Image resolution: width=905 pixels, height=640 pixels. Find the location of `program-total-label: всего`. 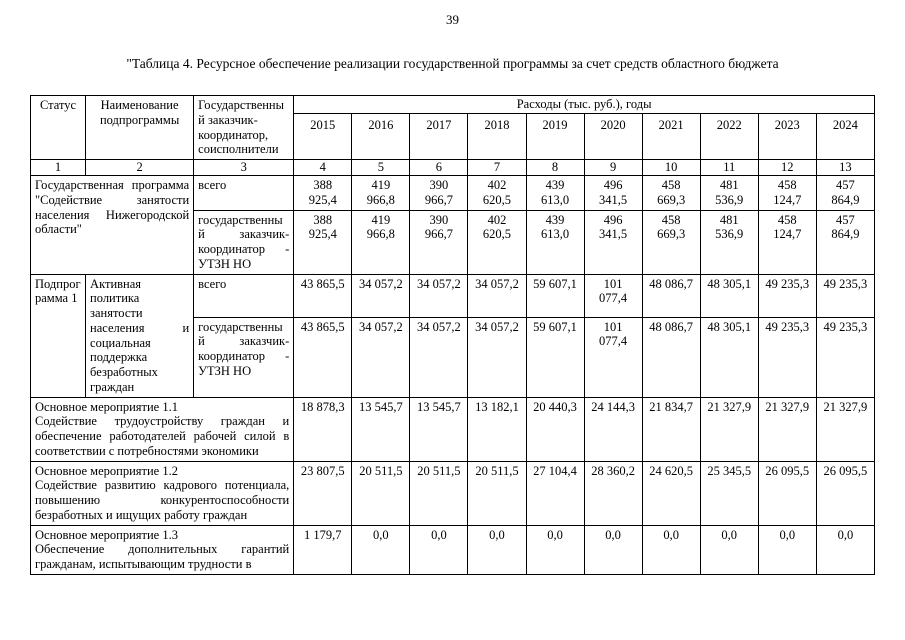

program-total-label: всего is located at coordinates (244, 193).